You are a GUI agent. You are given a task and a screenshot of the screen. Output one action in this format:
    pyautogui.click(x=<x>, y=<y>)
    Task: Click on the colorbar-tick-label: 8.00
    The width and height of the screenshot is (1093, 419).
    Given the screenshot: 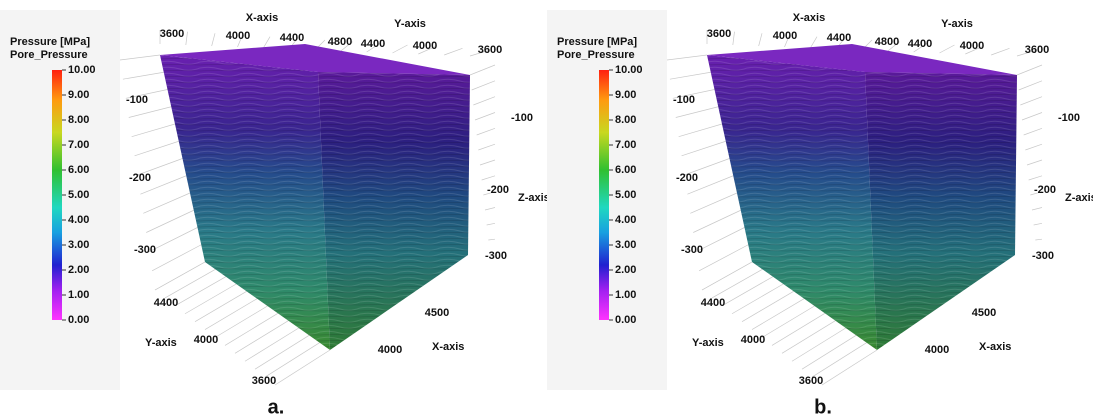 What is the action you would take?
    pyautogui.click(x=78, y=120)
    